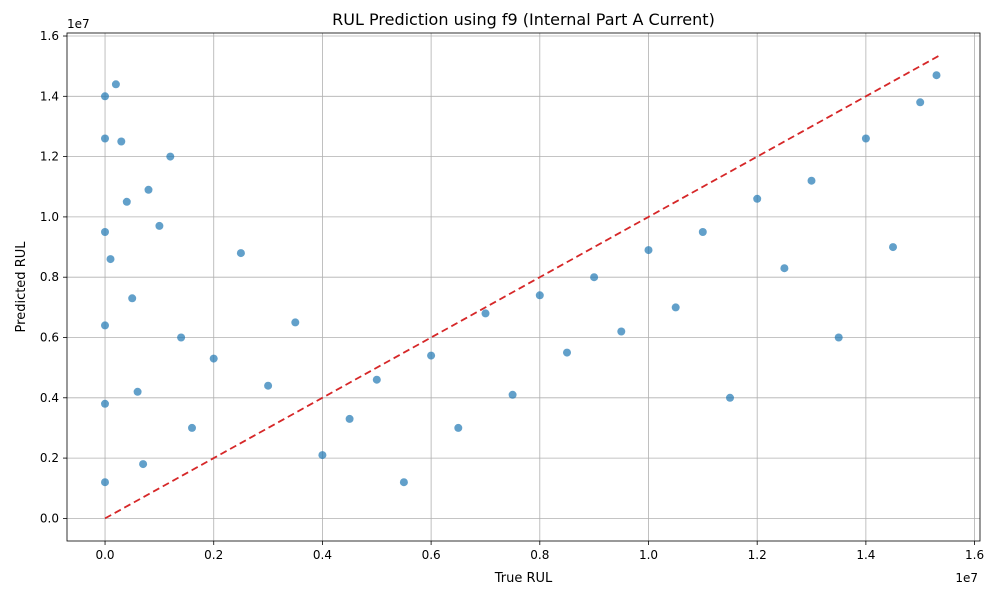 This screenshot has width=1000, height=600. What do you see at coordinates (974, 555) in the screenshot?
I see `x-tick-label: 1.6` at bounding box center [974, 555].